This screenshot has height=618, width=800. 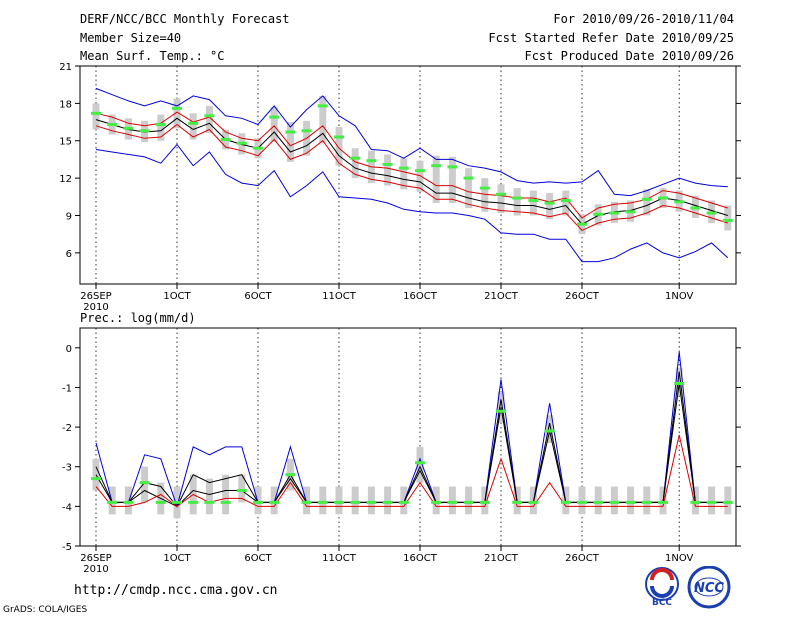 I want to click on temp-y-tick-label: 6, so click(x=69, y=254).